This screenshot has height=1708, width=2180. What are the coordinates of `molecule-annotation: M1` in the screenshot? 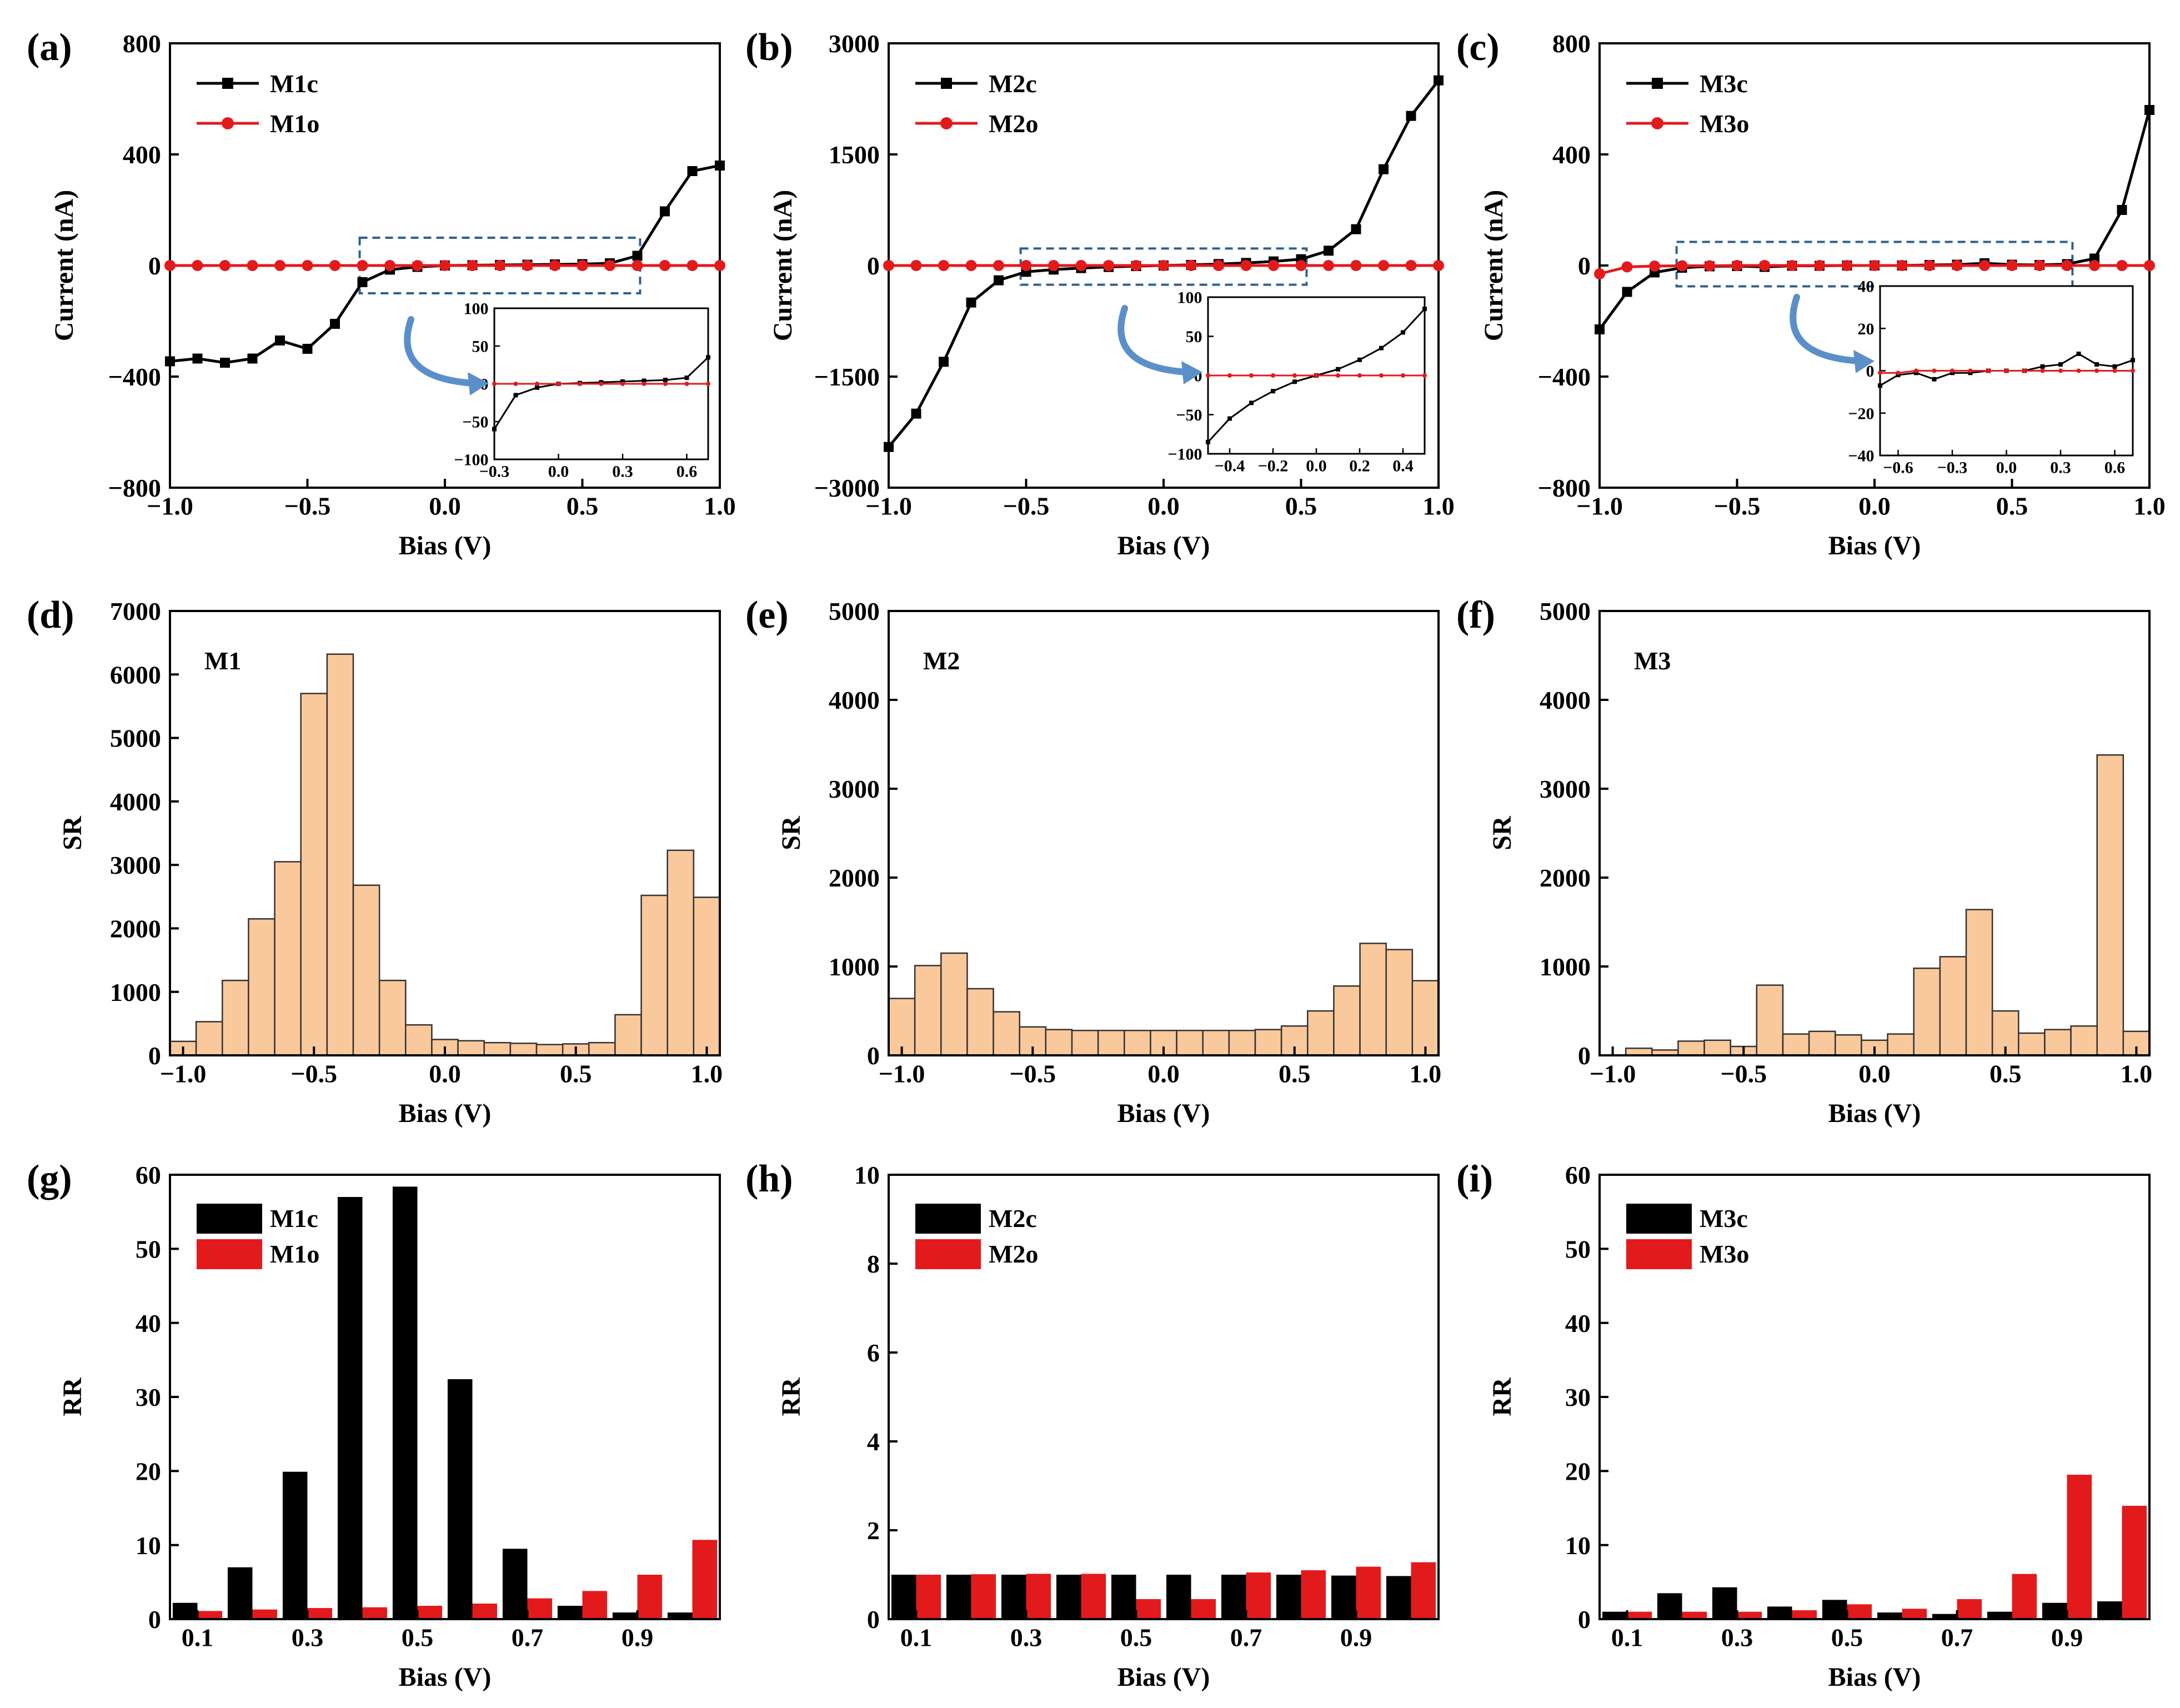 It's located at (222, 661).